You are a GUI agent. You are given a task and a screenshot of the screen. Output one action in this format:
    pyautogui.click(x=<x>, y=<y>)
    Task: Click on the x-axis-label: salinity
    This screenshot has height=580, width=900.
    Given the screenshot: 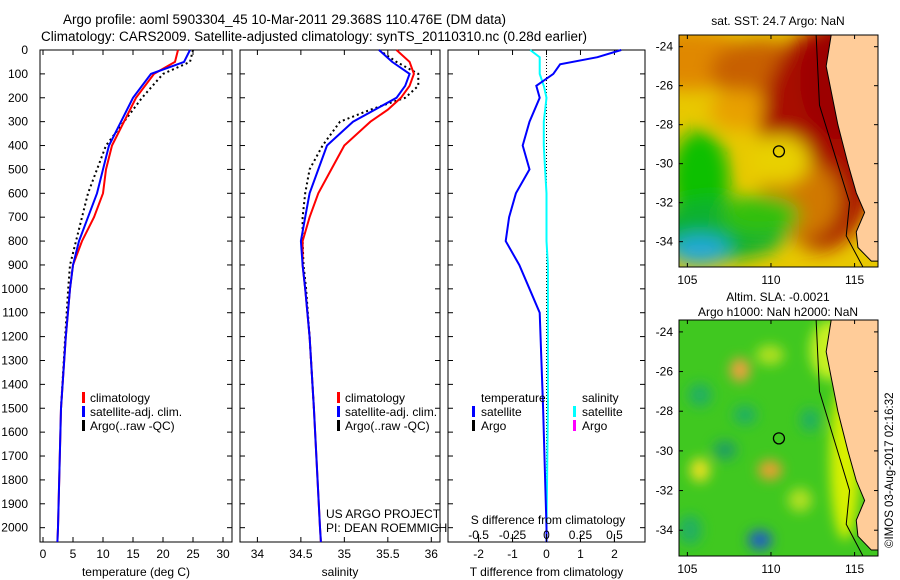 What is the action you would take?
    pyautogui.click(x=340, y=572)
    